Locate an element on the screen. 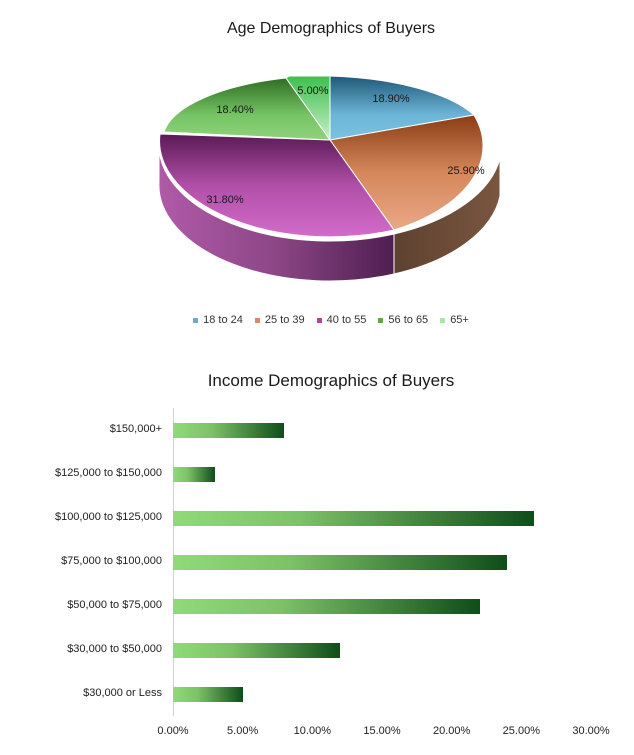 The width and height of the screenshot is (634, 755). label-65-plus: 5.00% is located at coordinates (312, 91).